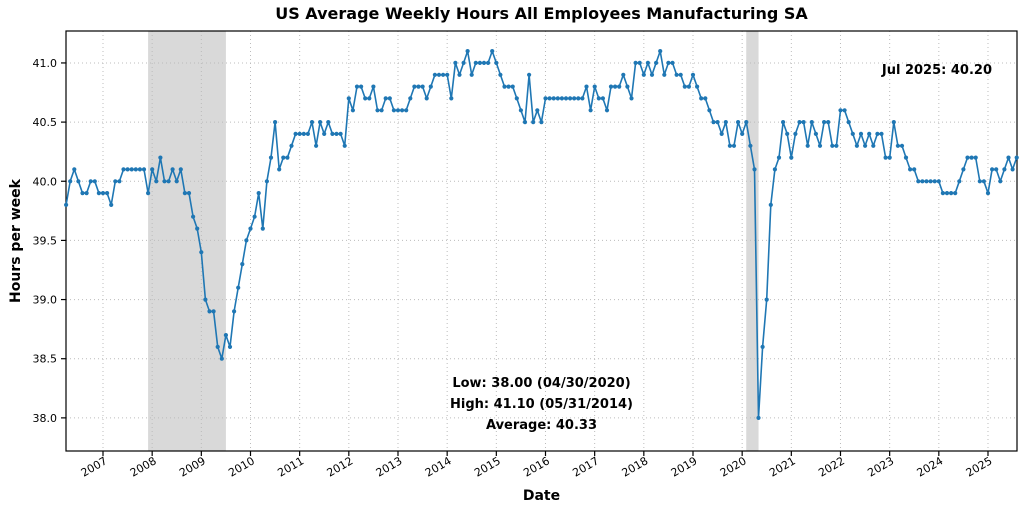 This screenshot has width=1024, height=518. What do you see at coordinates (45, 418) in the screenshot?
I see `y-tick-label: 38.0` at bounding box center [45, 418].